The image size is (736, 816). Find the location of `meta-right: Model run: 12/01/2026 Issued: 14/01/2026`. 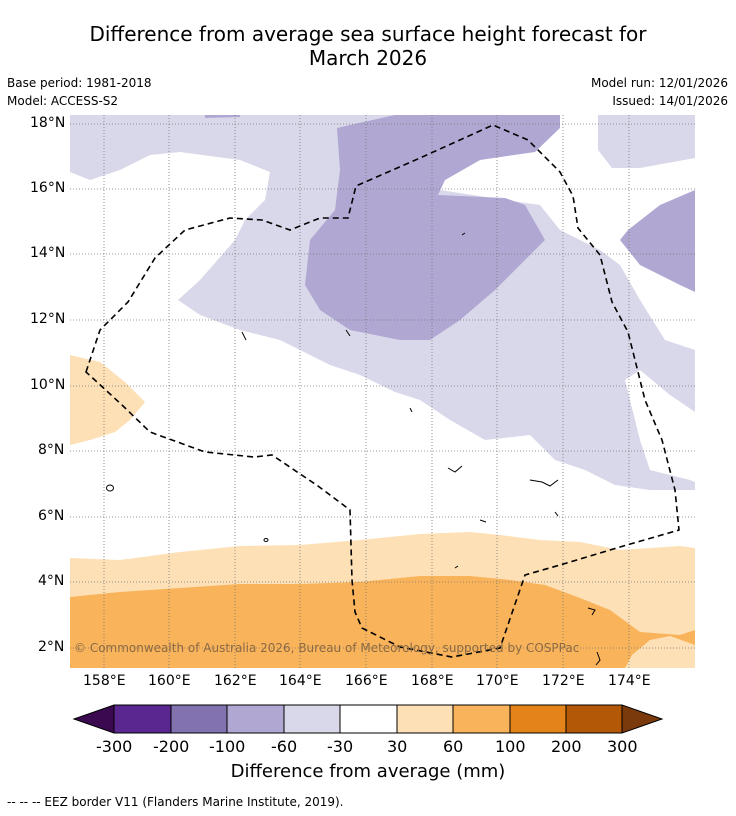

meta-right: Model run: 12/01/2026 Issued: 14/01/2026 is located at coordinates (659, 92).